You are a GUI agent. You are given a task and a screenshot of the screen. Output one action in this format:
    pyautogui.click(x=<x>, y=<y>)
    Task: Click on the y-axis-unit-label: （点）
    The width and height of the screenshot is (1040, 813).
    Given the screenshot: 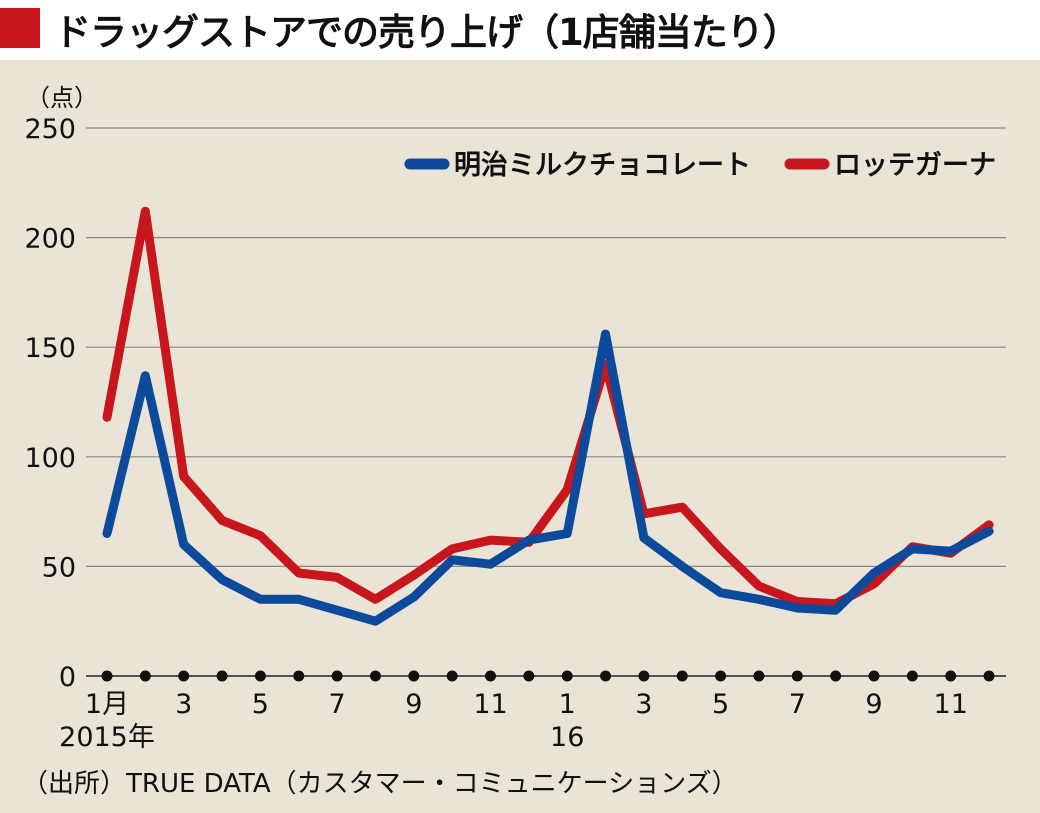 What is the action you would take?
    pyautogui.click(x=62, y=98)
    